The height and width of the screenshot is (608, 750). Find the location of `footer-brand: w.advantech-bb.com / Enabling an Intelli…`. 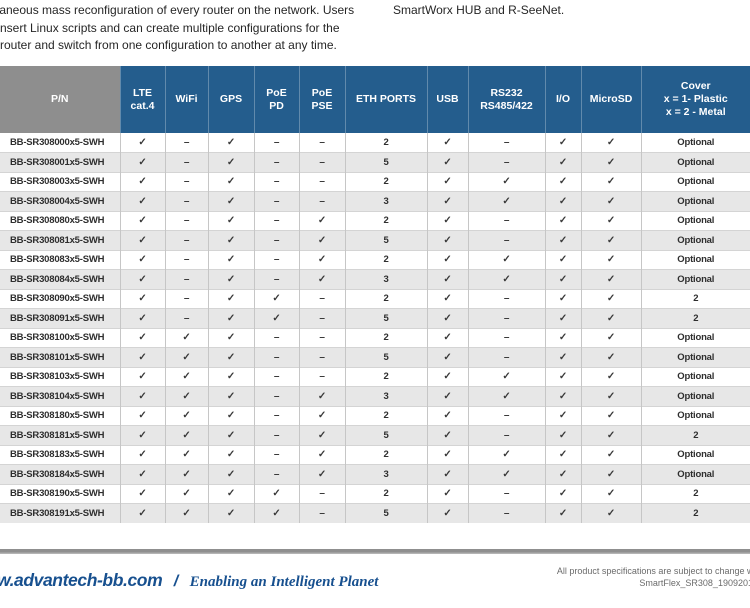

footer-brand: w.advantech-bb.com / Enabling an Intelli… is located at coordinates (189, 580).